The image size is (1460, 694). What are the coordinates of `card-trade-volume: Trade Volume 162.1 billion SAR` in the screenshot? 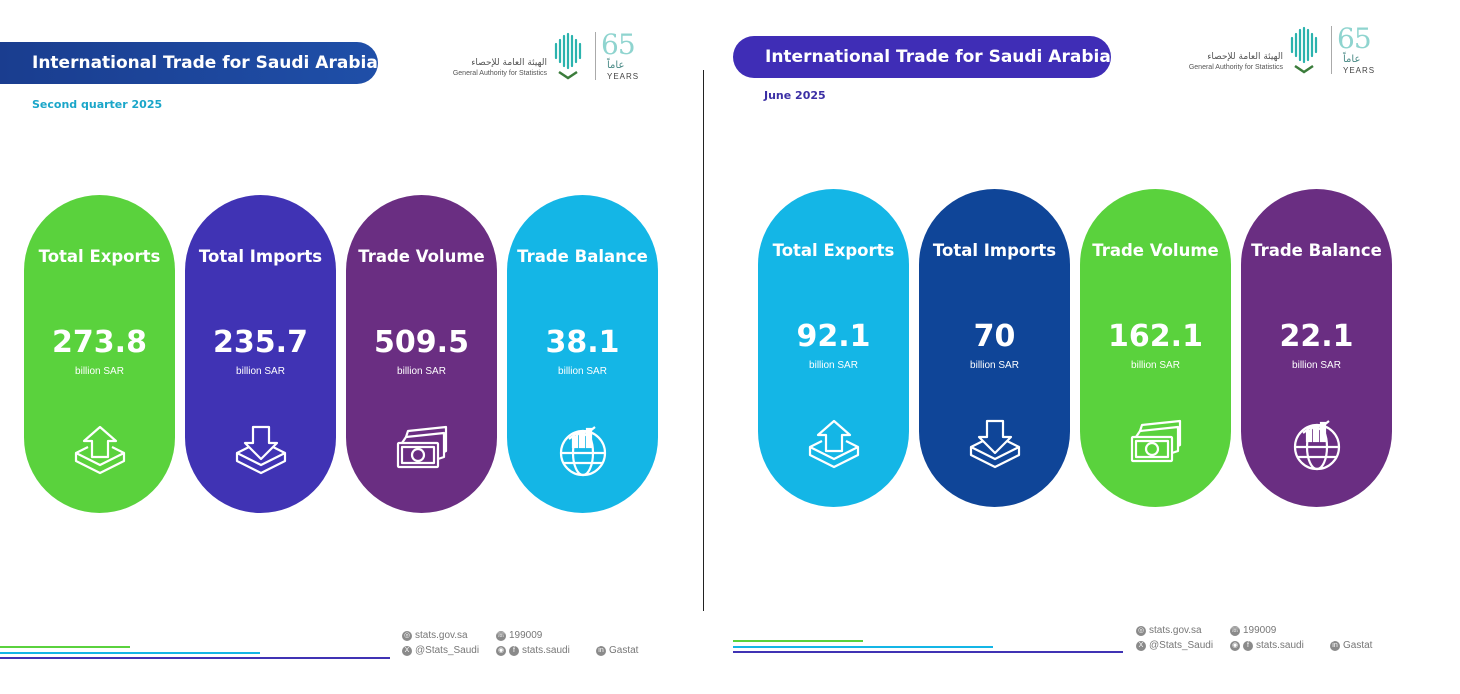 It's located at (1155, 348).